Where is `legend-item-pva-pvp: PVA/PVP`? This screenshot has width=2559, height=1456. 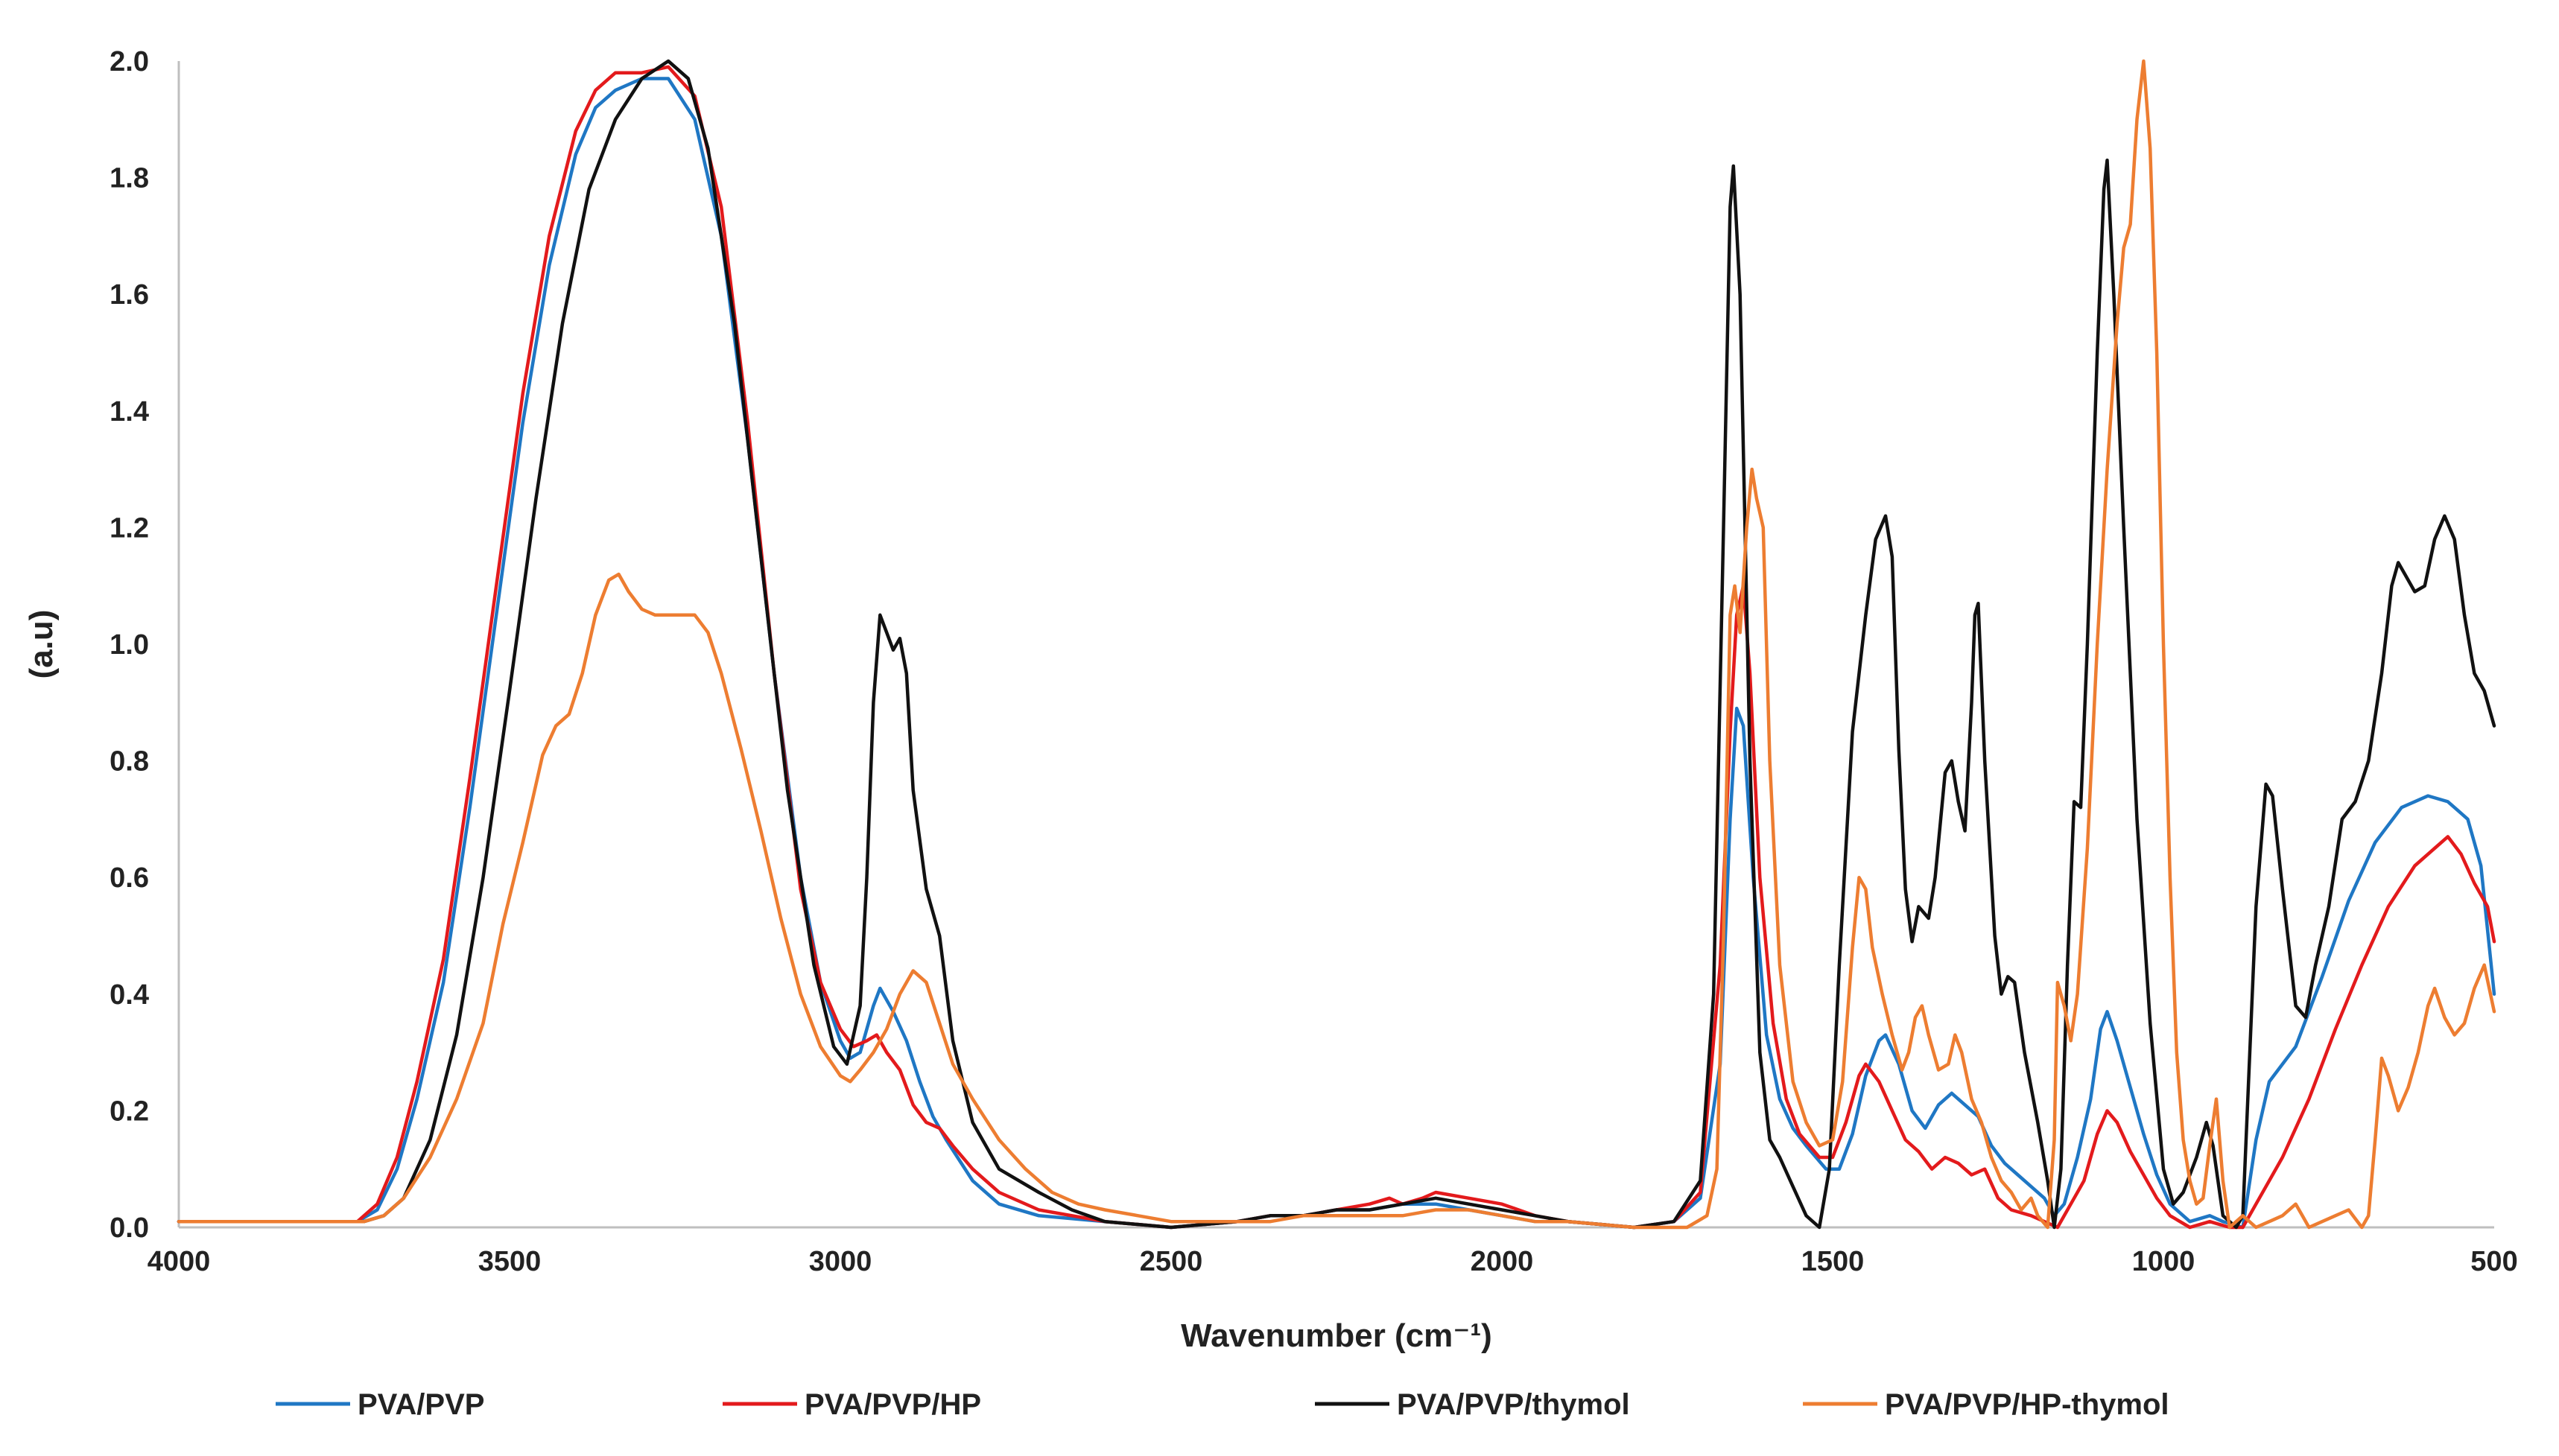
legend-item-pva-pvp: PVA/PVP is located at coordinates (380, 1404).